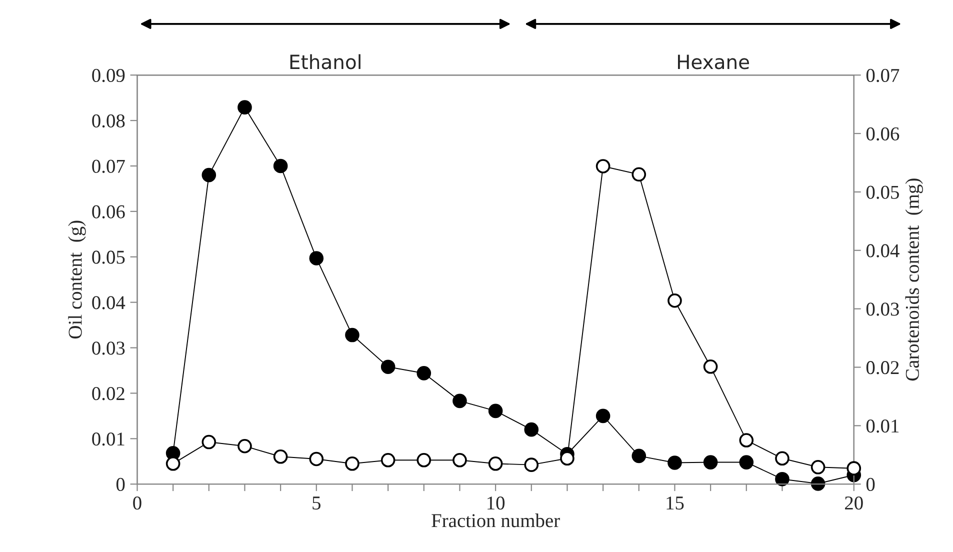 Image resolution: width=953 pixels, height=552 pixels. What do you see at coordinates (108, 257) in the screenshot?
I see `y-tick-label: 0.05` at bounding box center [108, 257].